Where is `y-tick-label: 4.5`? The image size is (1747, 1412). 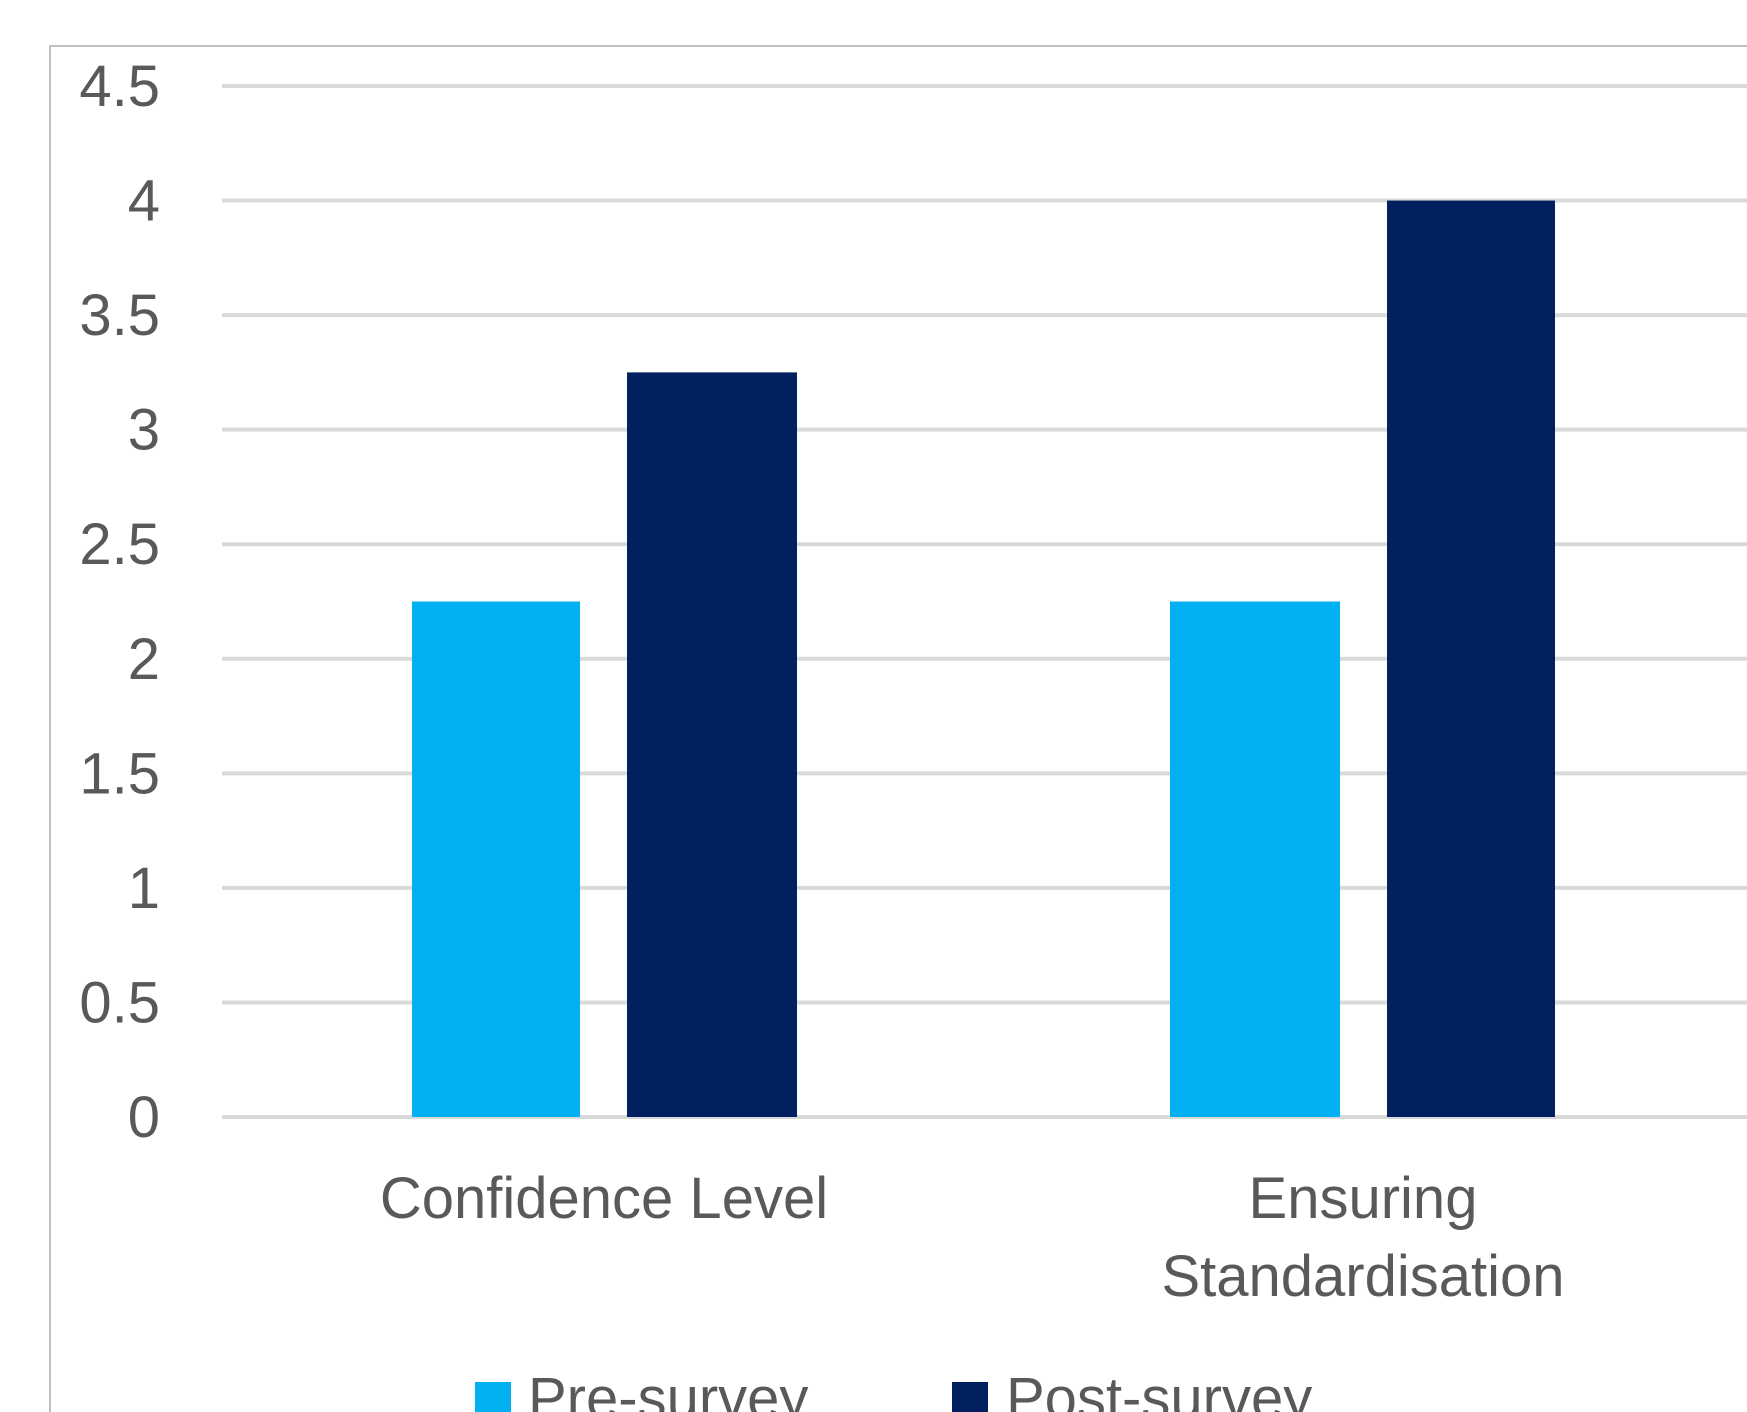 y-tick-label: 4.5 is located at coordinates (119, 86).